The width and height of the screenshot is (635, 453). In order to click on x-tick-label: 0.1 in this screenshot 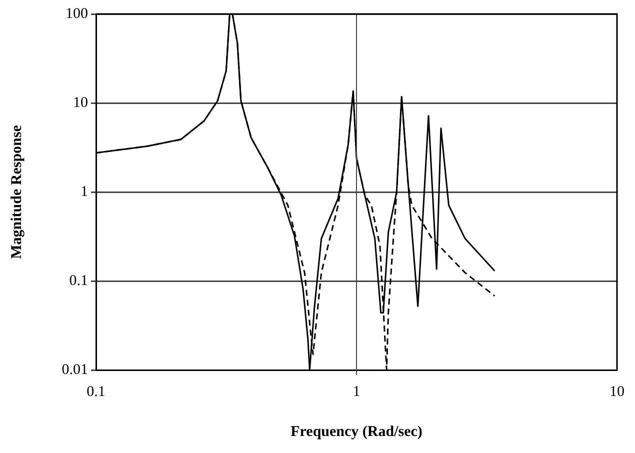, I will do `click(96, 392)`.